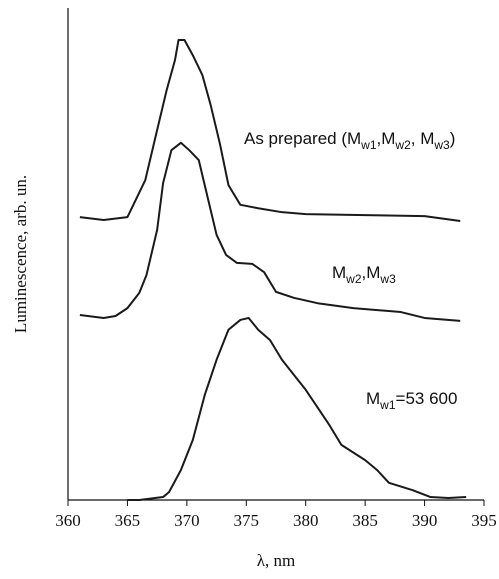  Describe the element at coordinates (276, 560) in the screenshot. I see `x-axis-label: λ, nm` at that location.